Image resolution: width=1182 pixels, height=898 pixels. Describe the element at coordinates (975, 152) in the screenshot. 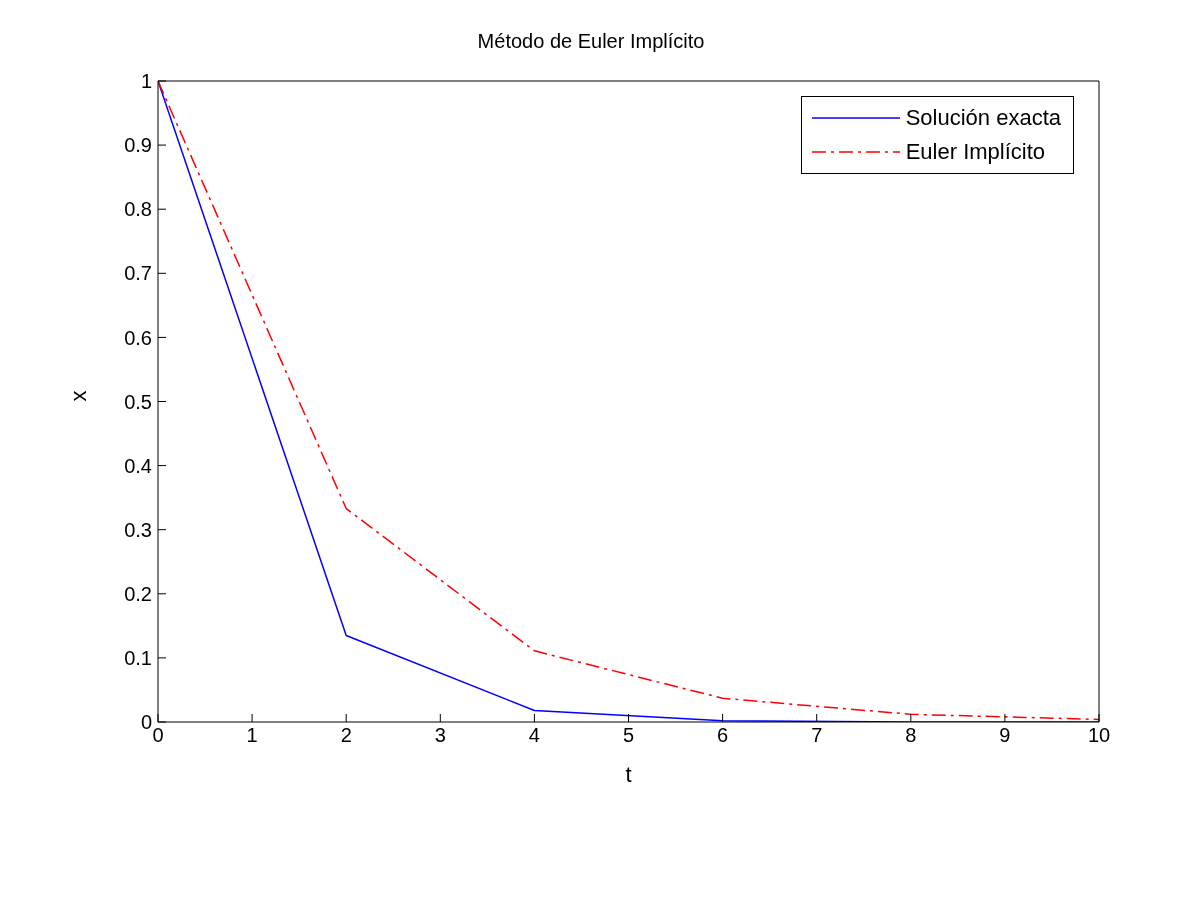

I see `legend-label: Euler Implícito` at that location.